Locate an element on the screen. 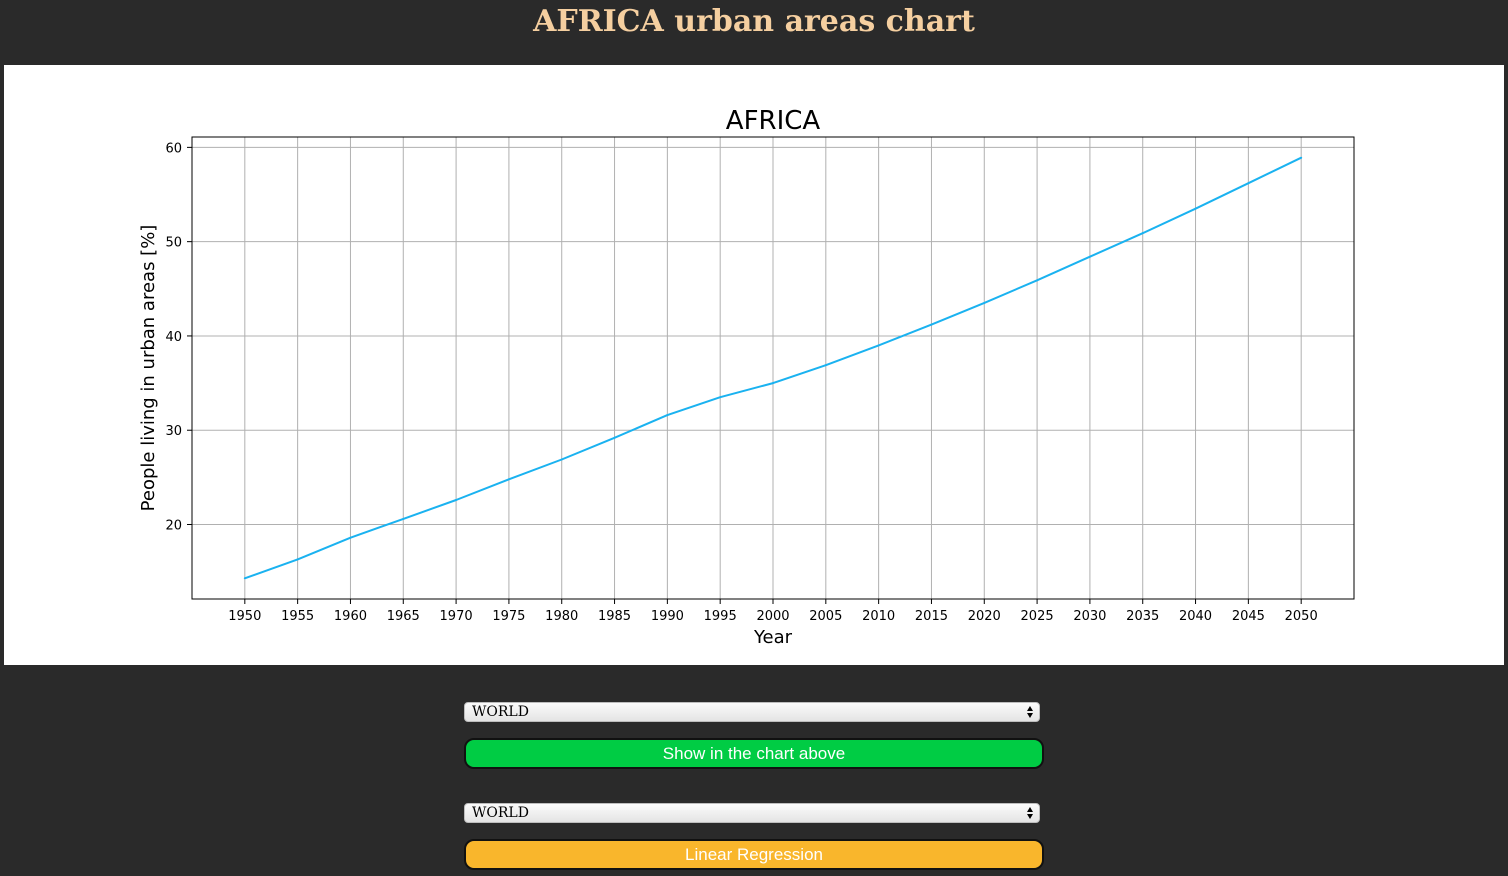 The image size is (1508, 876). region-select: WORLD is located at coordinates (752, 712).